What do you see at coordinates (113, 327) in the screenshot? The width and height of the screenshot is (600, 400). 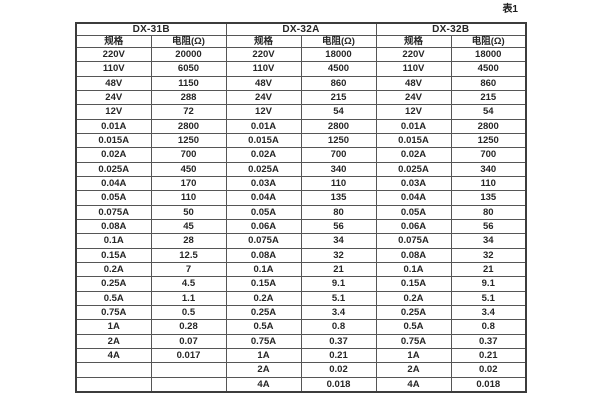 I see `spec-cell: 1A` at bounding box center [113, 327].